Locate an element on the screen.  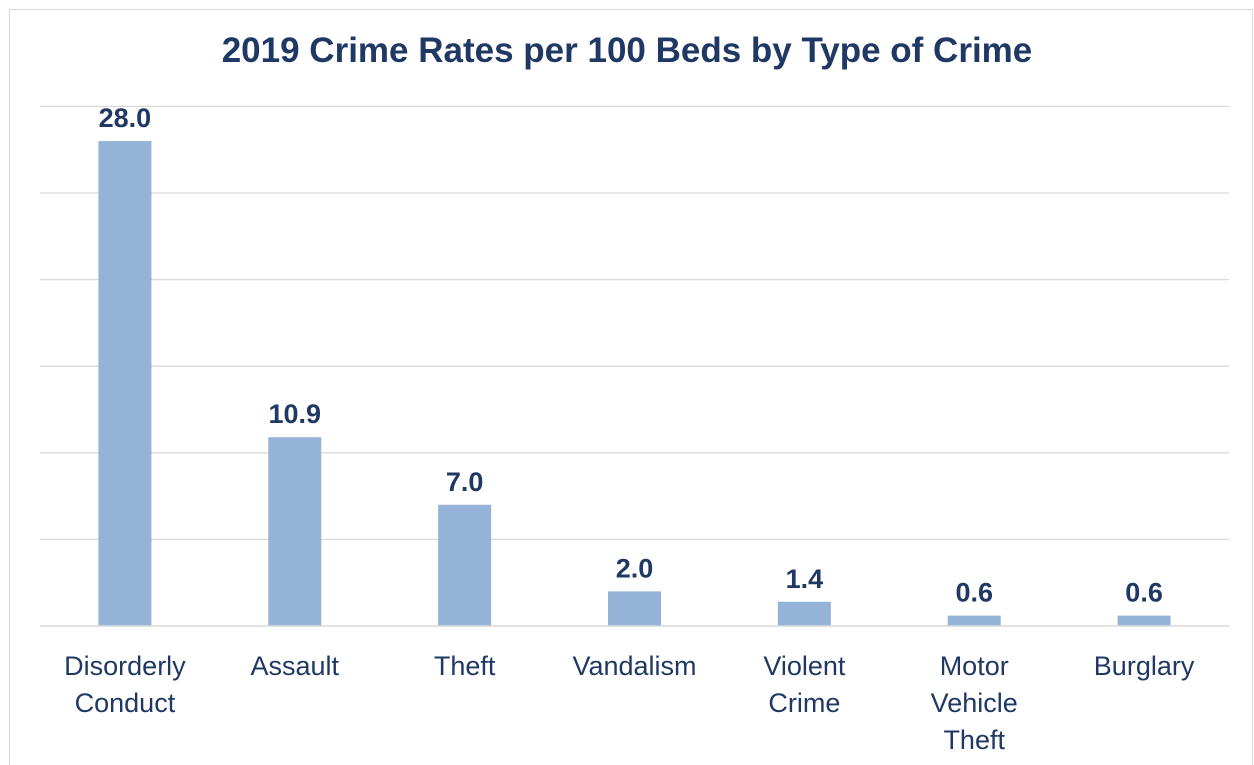
category-label: Vehicle is located at coordinates (974, 703).